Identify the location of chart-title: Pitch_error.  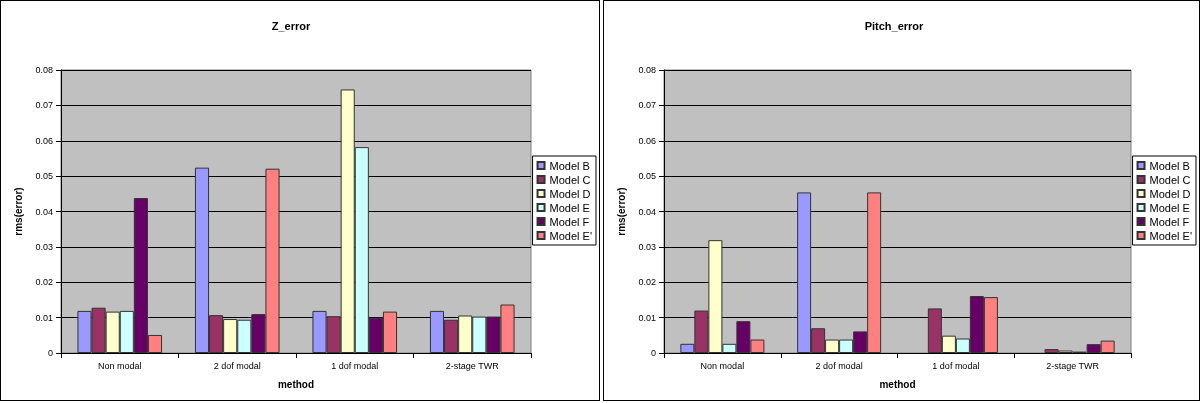
(894, 25).